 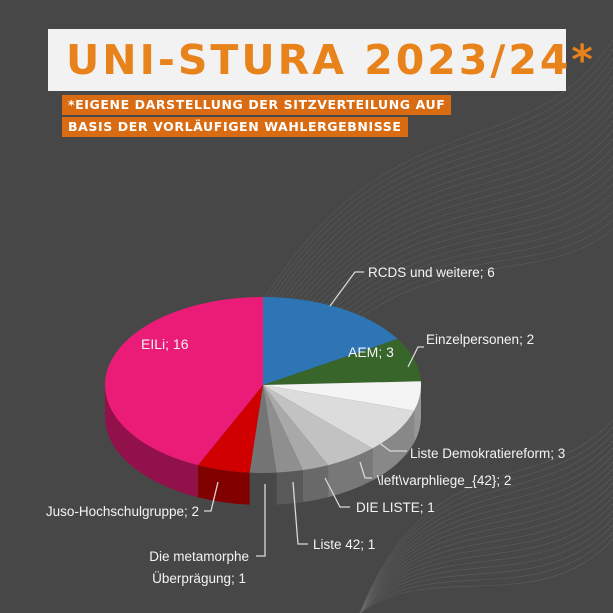 I want to click on leader-line-liste42, so click(x=300, y=513).